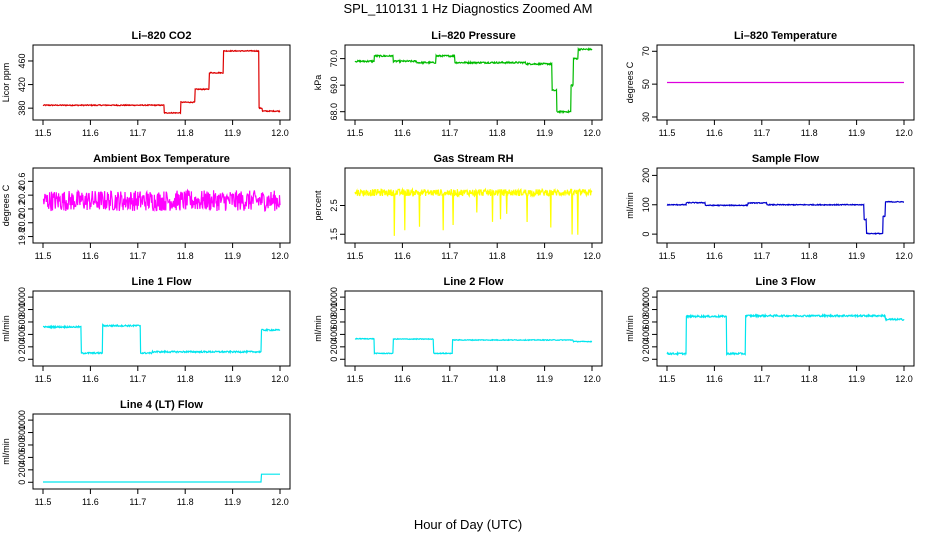 This screenshot has width=936, height=540. Describe the element at coordinates (22, 84) in the screenshot. I see `y-tick-label: 420` at that location.